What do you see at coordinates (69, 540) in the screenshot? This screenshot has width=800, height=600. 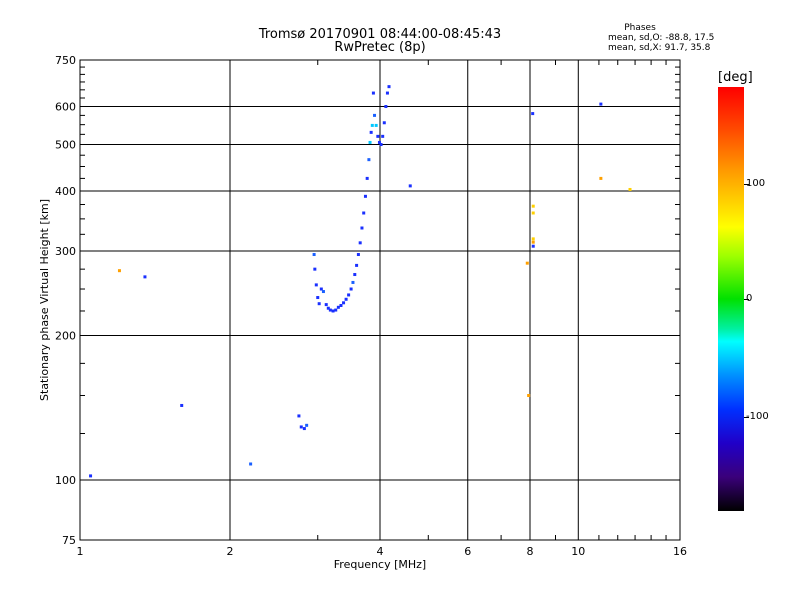 I see `y-tick-label: 75` at bounding box center [69, 540].